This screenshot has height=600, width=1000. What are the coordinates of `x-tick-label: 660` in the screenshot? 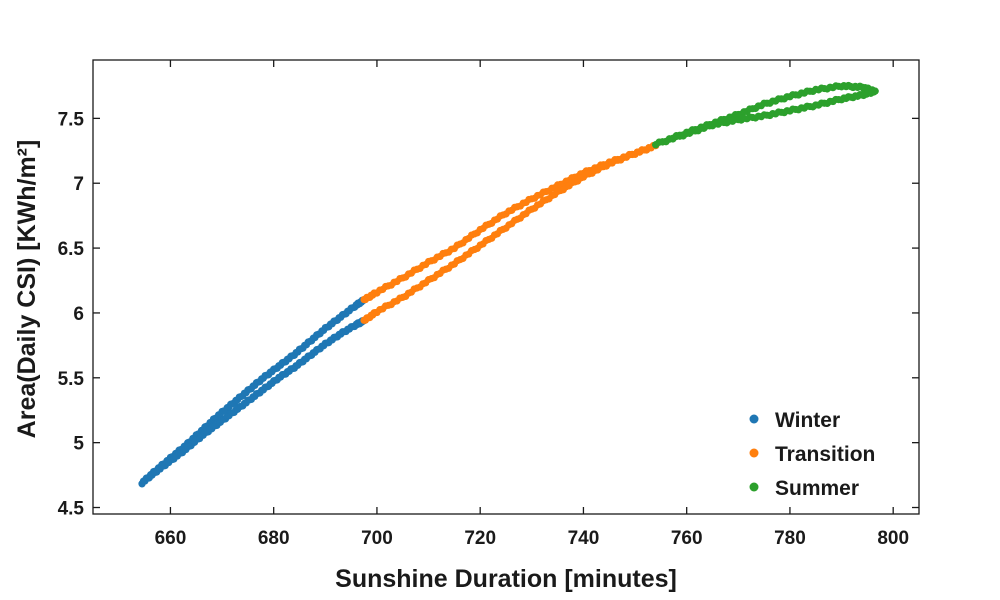 It's located at (171, 538).